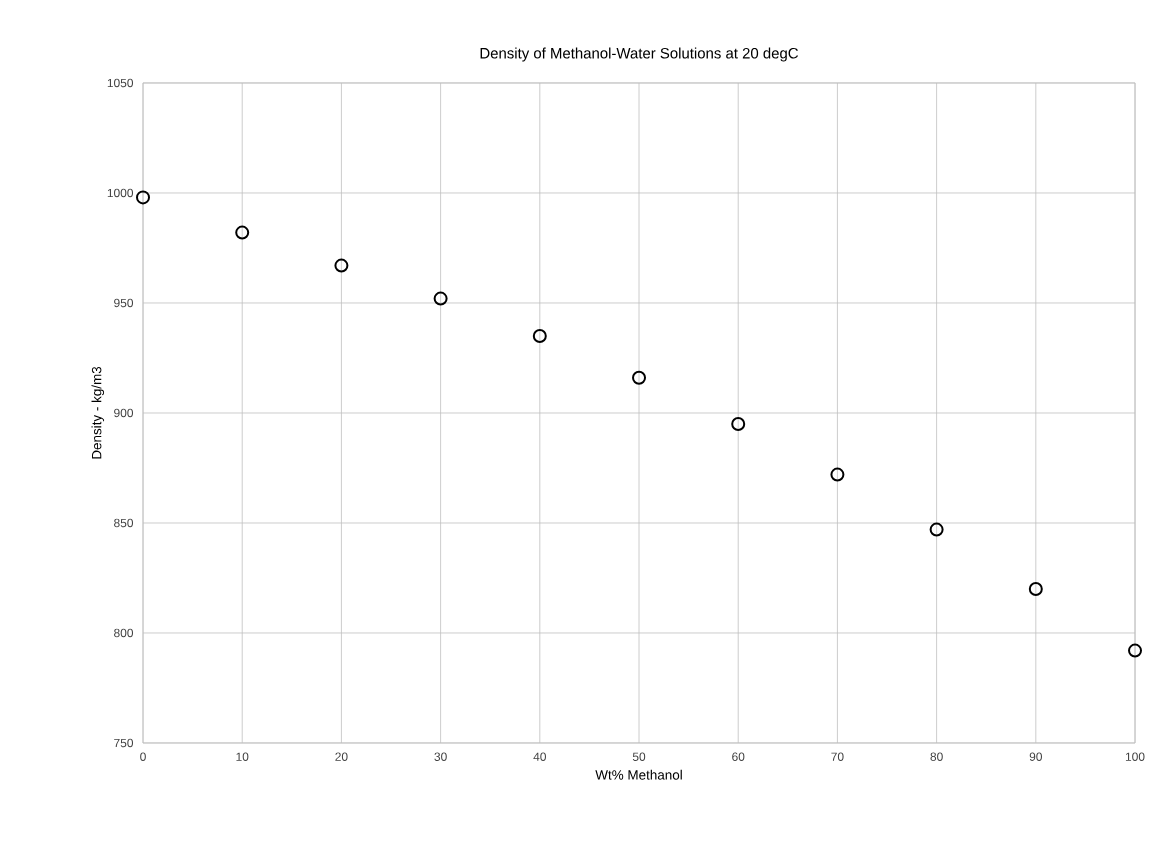 This screenshot has height=845, width=1160. I want to click on y-tick-label: 800, so click(124, 633).